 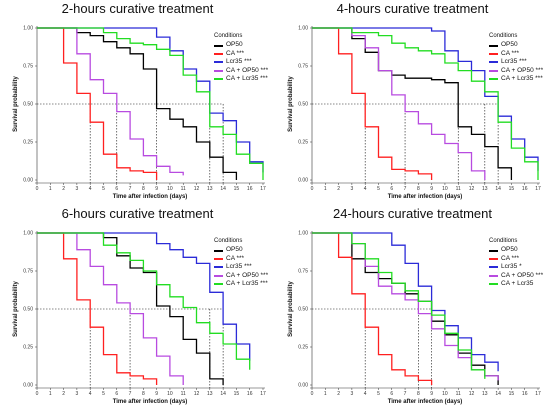 I want to click on x-tick-label: 13, so click(x=485, y=189).